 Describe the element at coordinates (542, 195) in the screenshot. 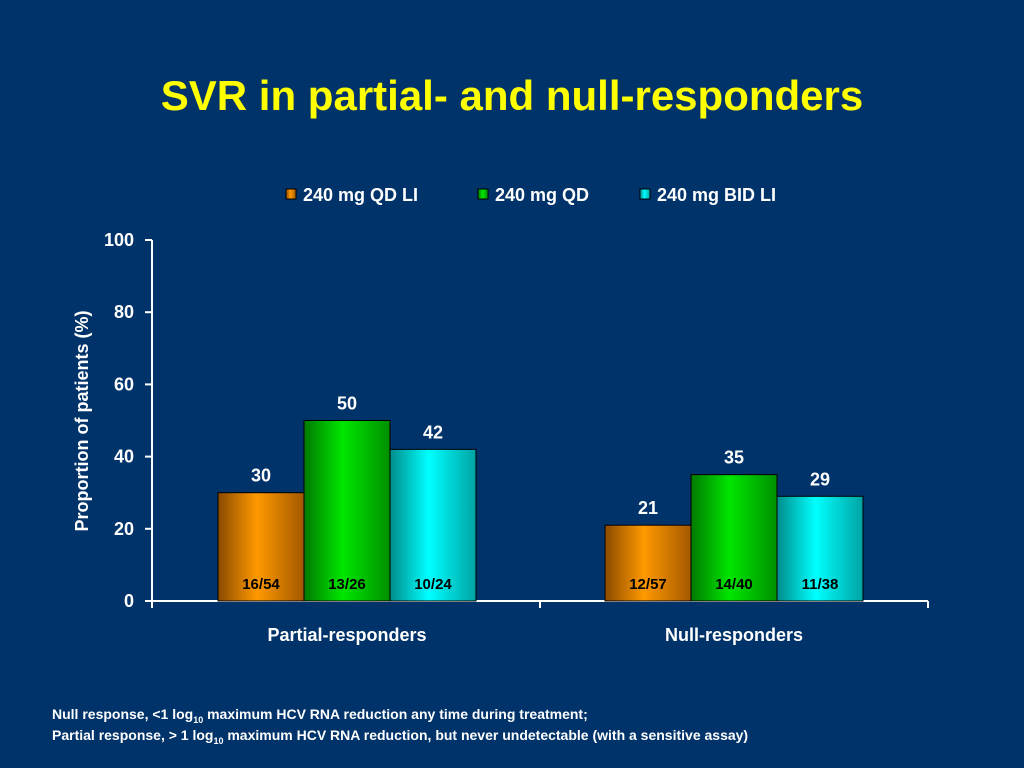

I see `legend-label: 240 mg QD` at that location.